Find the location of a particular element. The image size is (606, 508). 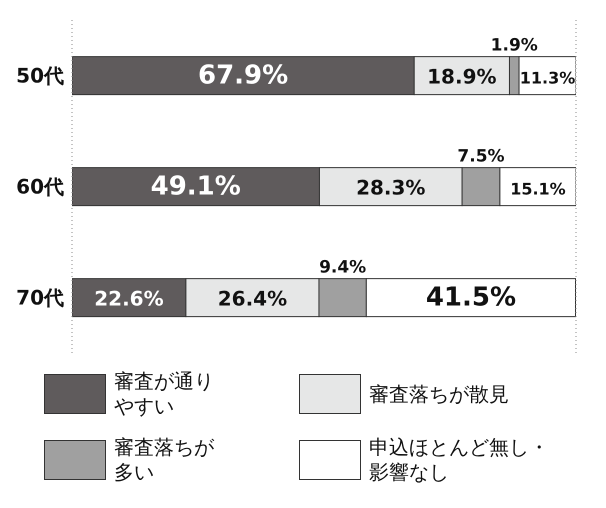

legend-label: 審査落ちが多い is located at coordinates (165, 460).